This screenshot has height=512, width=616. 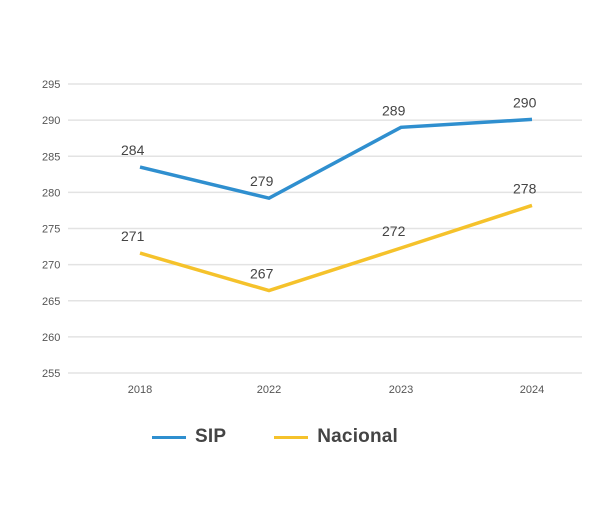 I want to click on y-tick-label: 255, so click(x=51, y=374).